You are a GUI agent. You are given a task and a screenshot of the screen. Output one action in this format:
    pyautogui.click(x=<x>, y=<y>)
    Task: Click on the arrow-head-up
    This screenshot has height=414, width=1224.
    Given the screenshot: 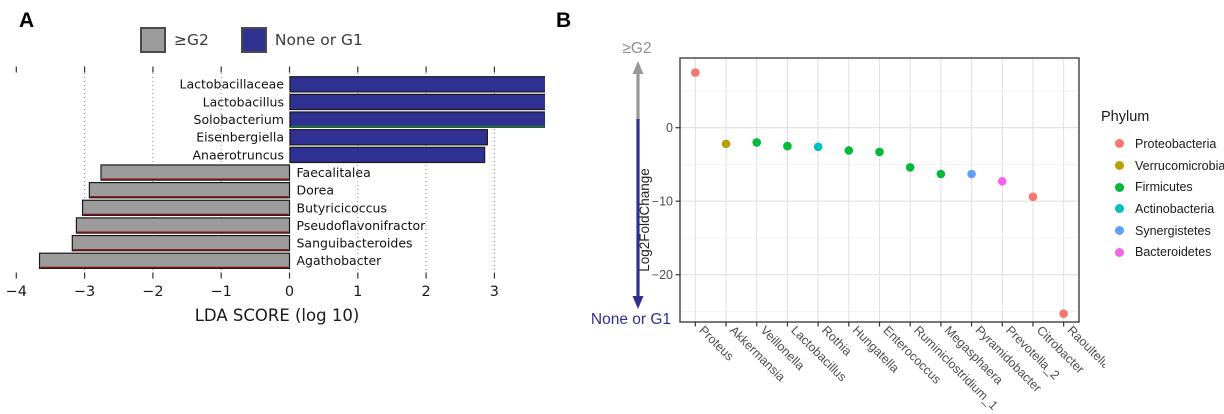 What is the action you would take?
    pyautogui.click(x=638, y=67)
    